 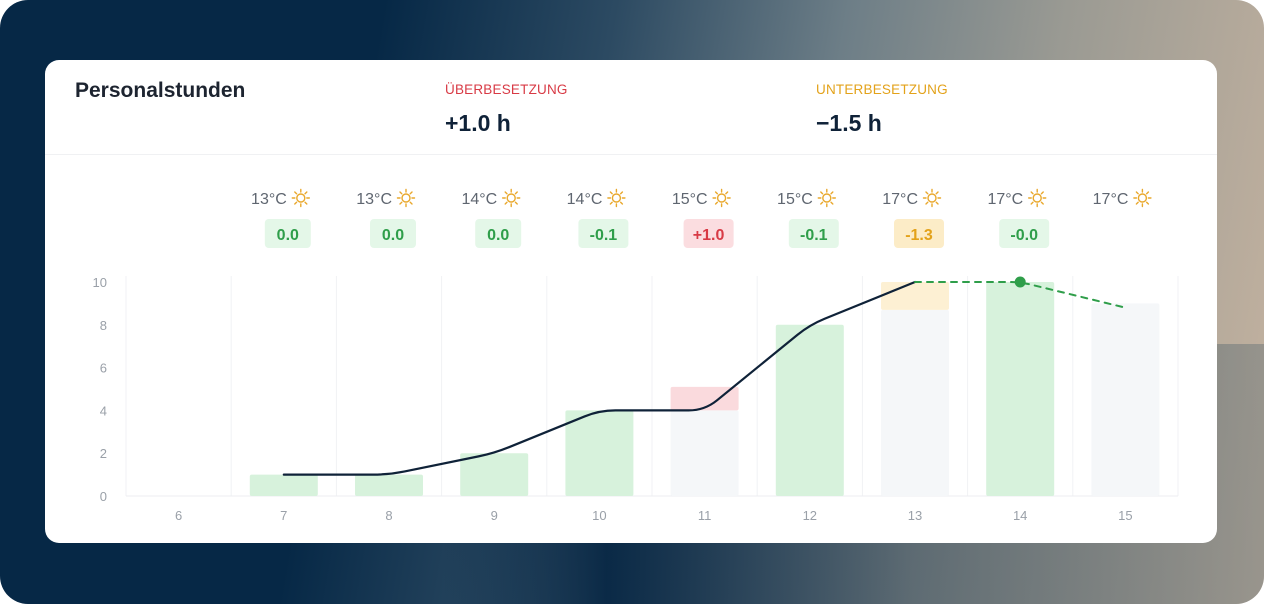 I want to click on header-divider, so click(x=631, y=154).